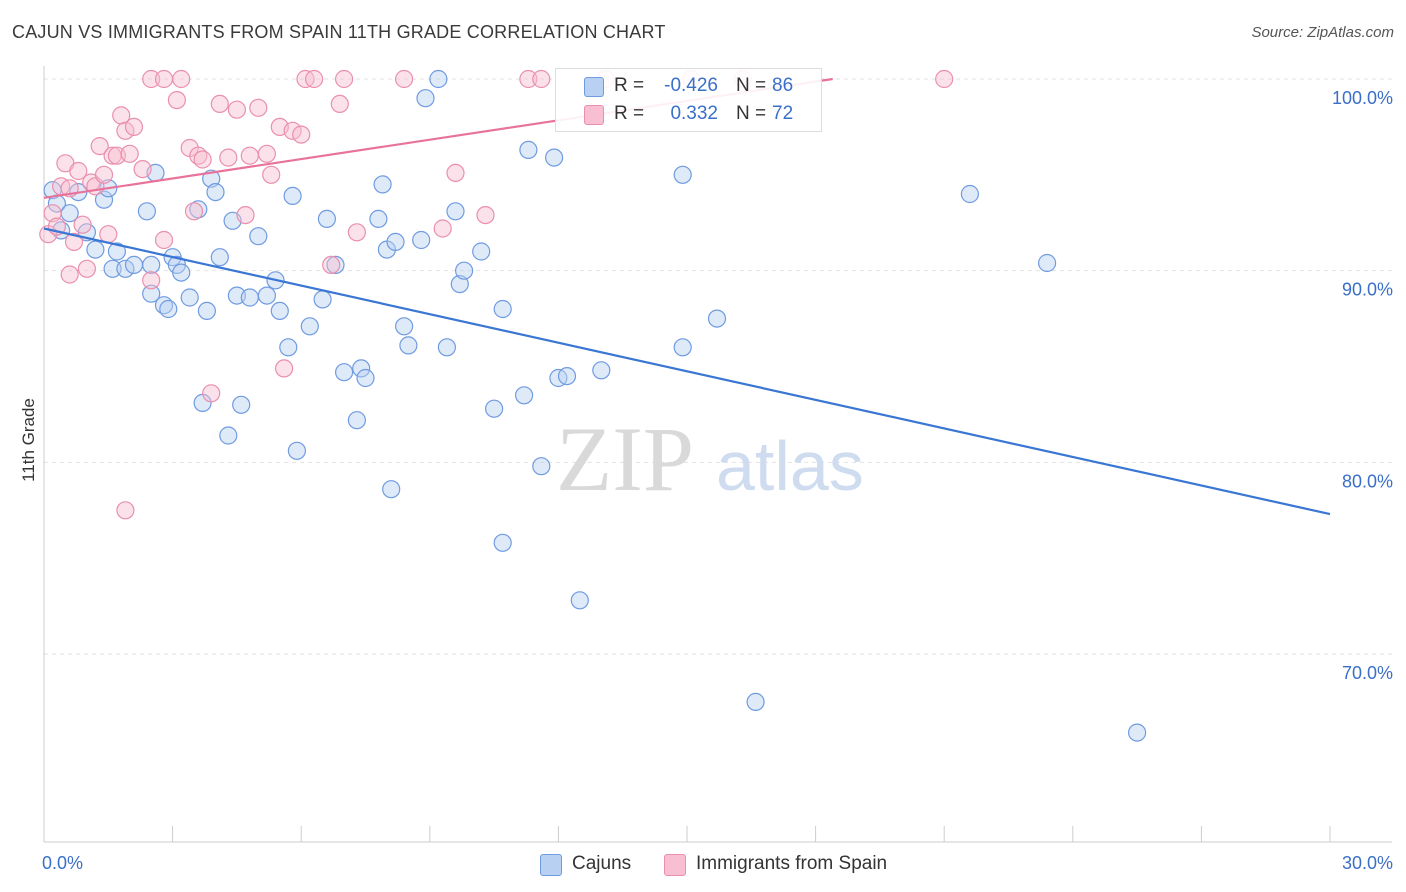  What do you see at coordinates (1362, 98) in the screenshot?
I see `y-tick-label: 100.0%` at bounding box center [1362, 98].